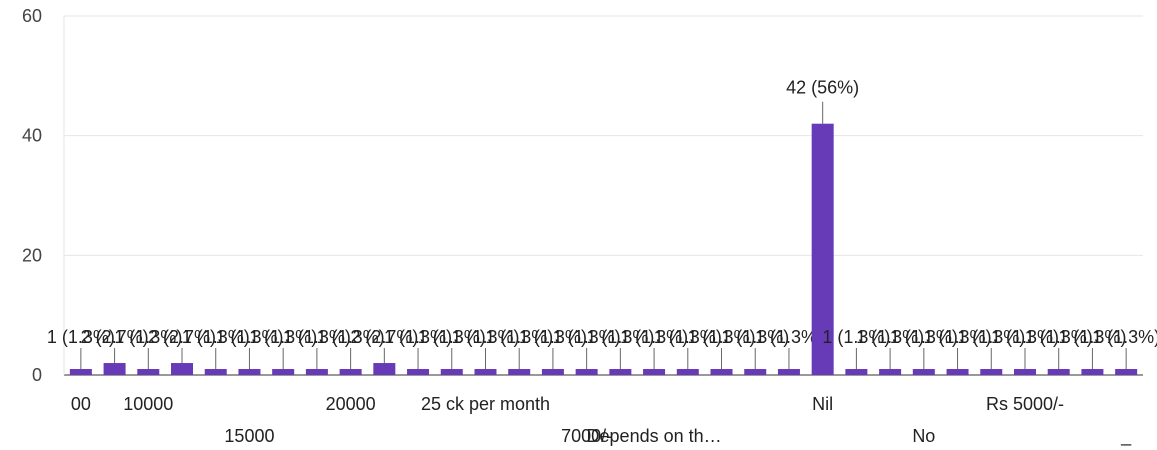 The image size is (1157, 450). I want to click on category-label: 25 ck per month, so click(485, 404).